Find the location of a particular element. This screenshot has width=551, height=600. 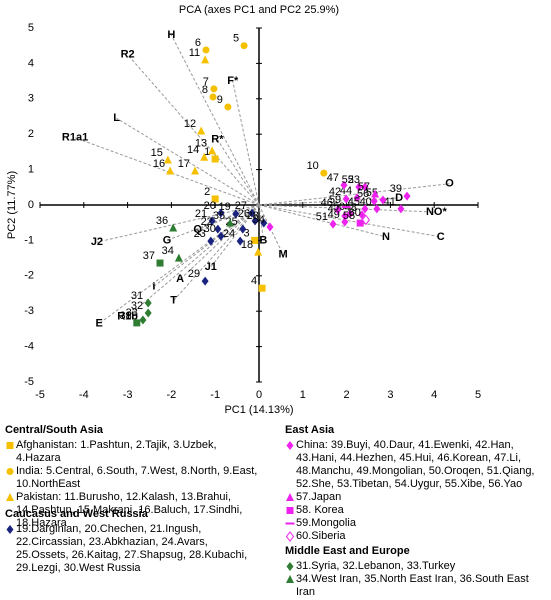

loading-label: N is located at coordinates (386, 237).